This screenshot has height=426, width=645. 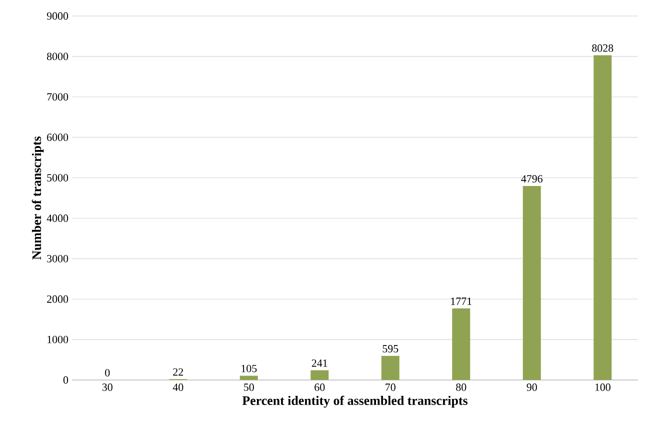 What do you see at coordinates (178, 372) in the screenshot?
I see `data-label: 22` at bounding box center [178, 372].